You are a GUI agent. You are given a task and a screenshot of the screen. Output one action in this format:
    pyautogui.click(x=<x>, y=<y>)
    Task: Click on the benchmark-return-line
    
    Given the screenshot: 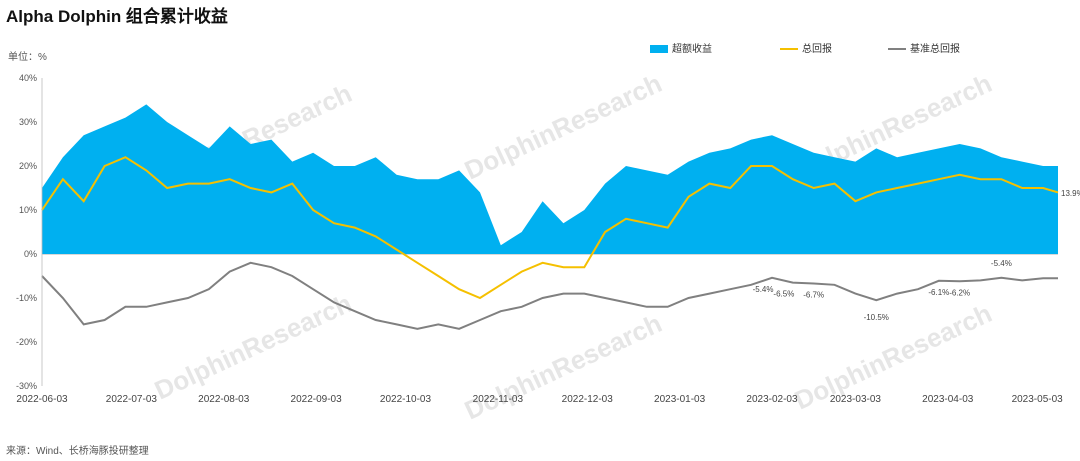 What is the action you would take?
    pyautogui.click(x=549, y=295)
    